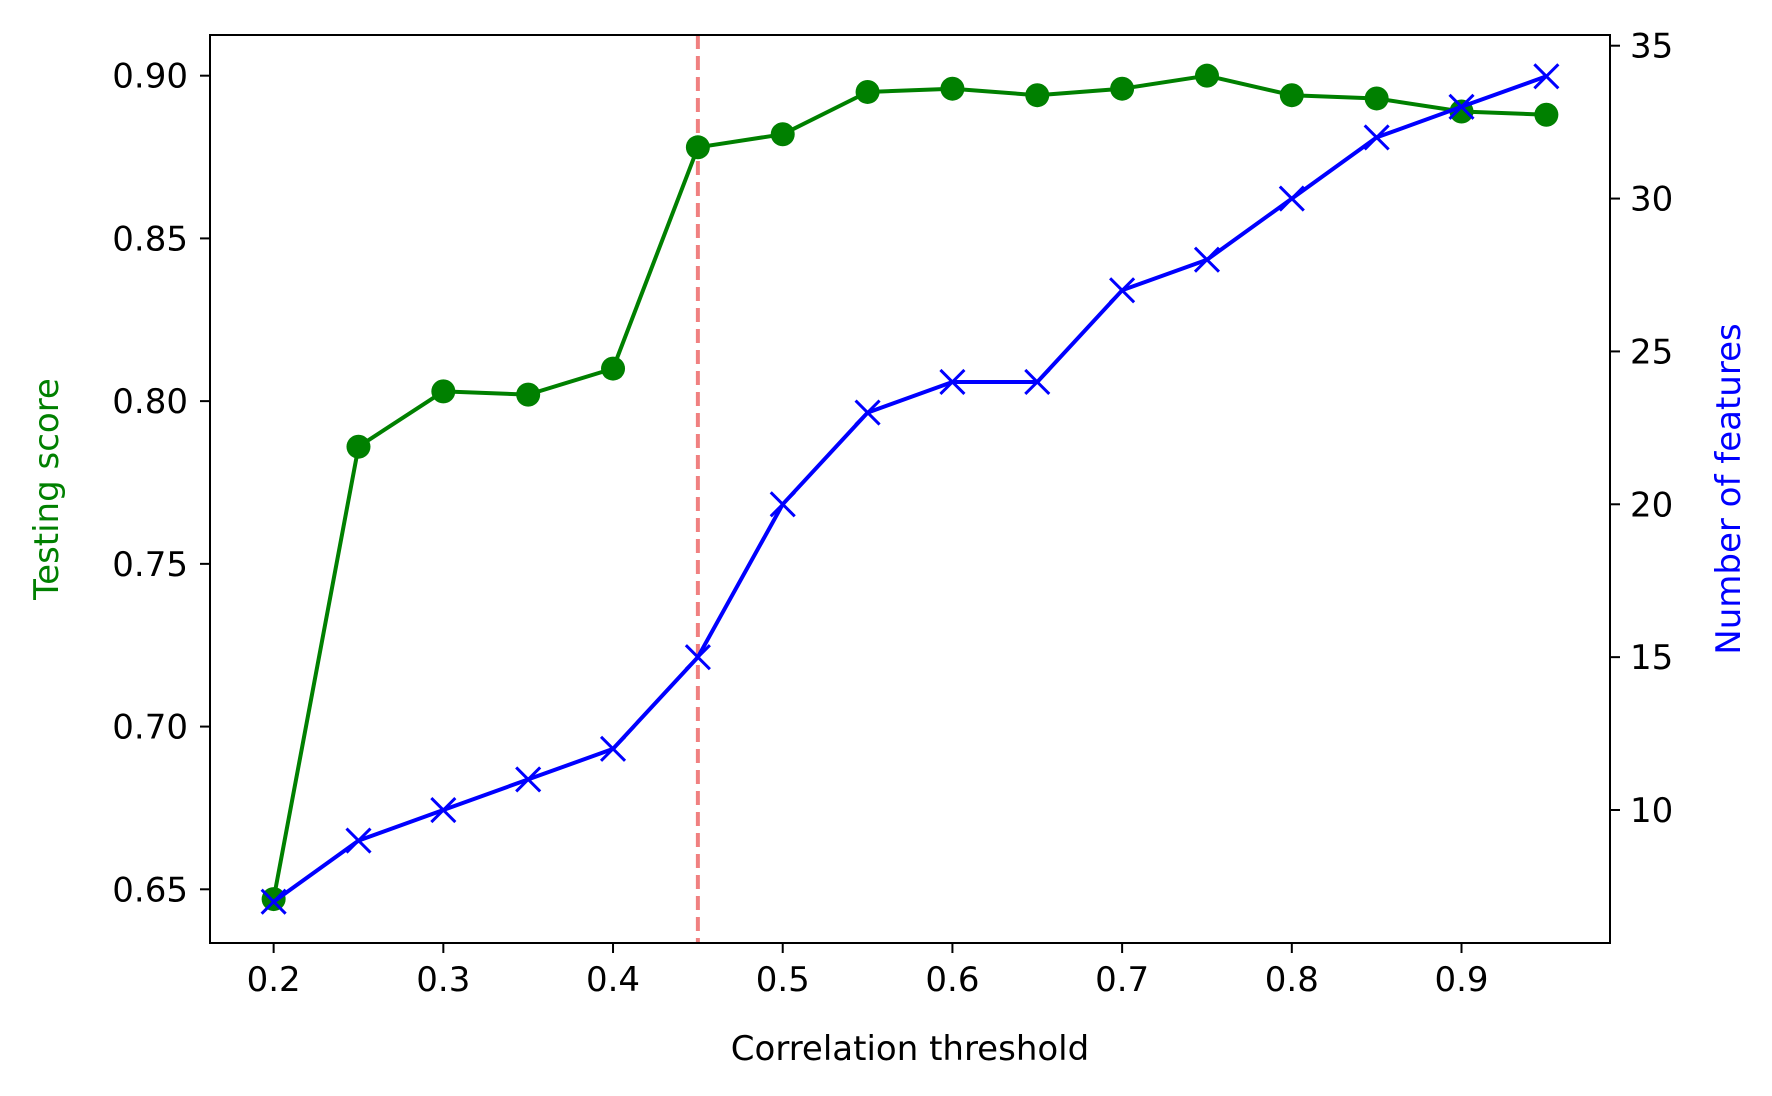  I want to click on left-y-tick-label: 0.90, so click(150, 77).